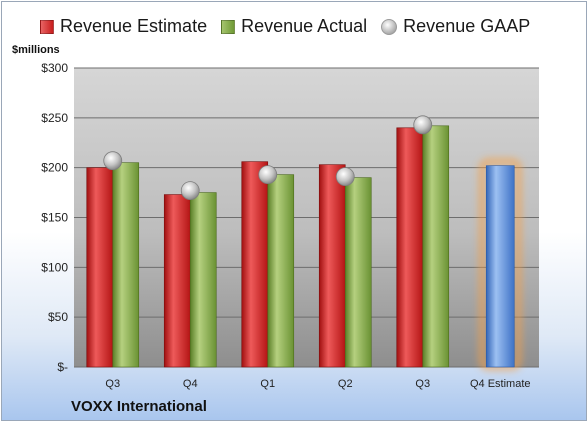 Image resolution: width=588 pixels, height=422 pixels. I want to click on legend-item-revenue-gaap: Revenue GAAP, so click(455, 26).